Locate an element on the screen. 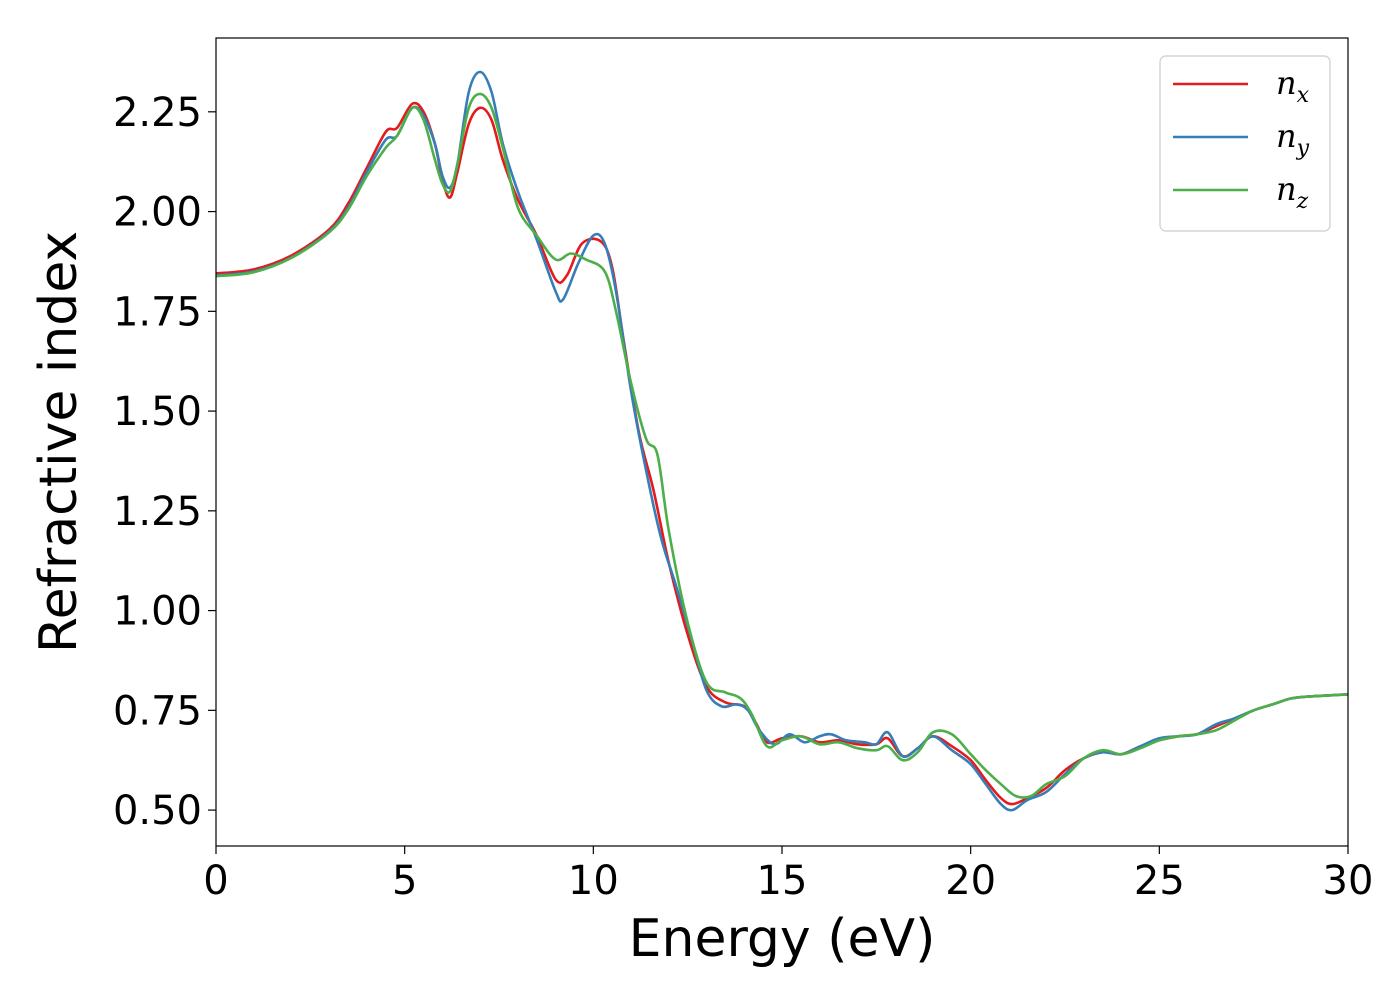 The width and height of the screenshot is (1400, 1000). y-tick-label: 0.50 is located at coordinates (157, 811).